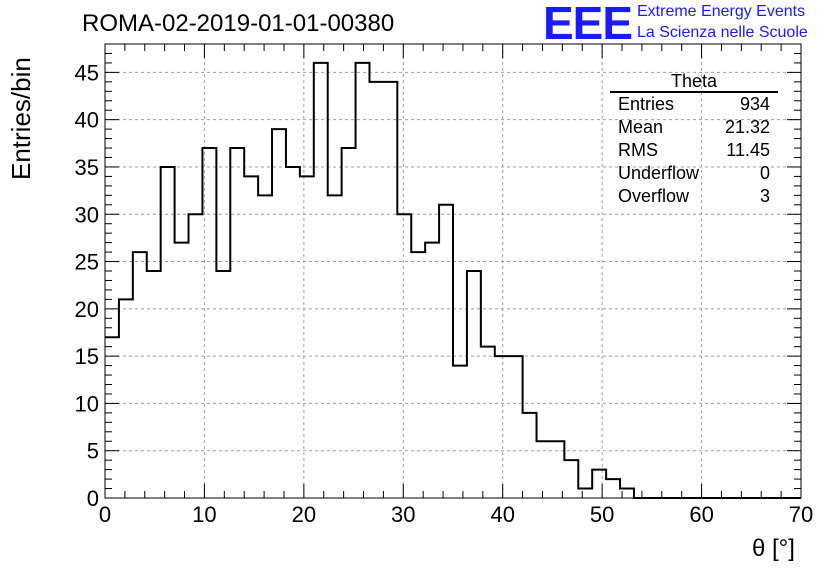 This screenshot has height=572, width=836. What do you see at coordinates (87, 403) in the screenshot?
I see `y-tick-label: 10` at bounding box center [87, 403].